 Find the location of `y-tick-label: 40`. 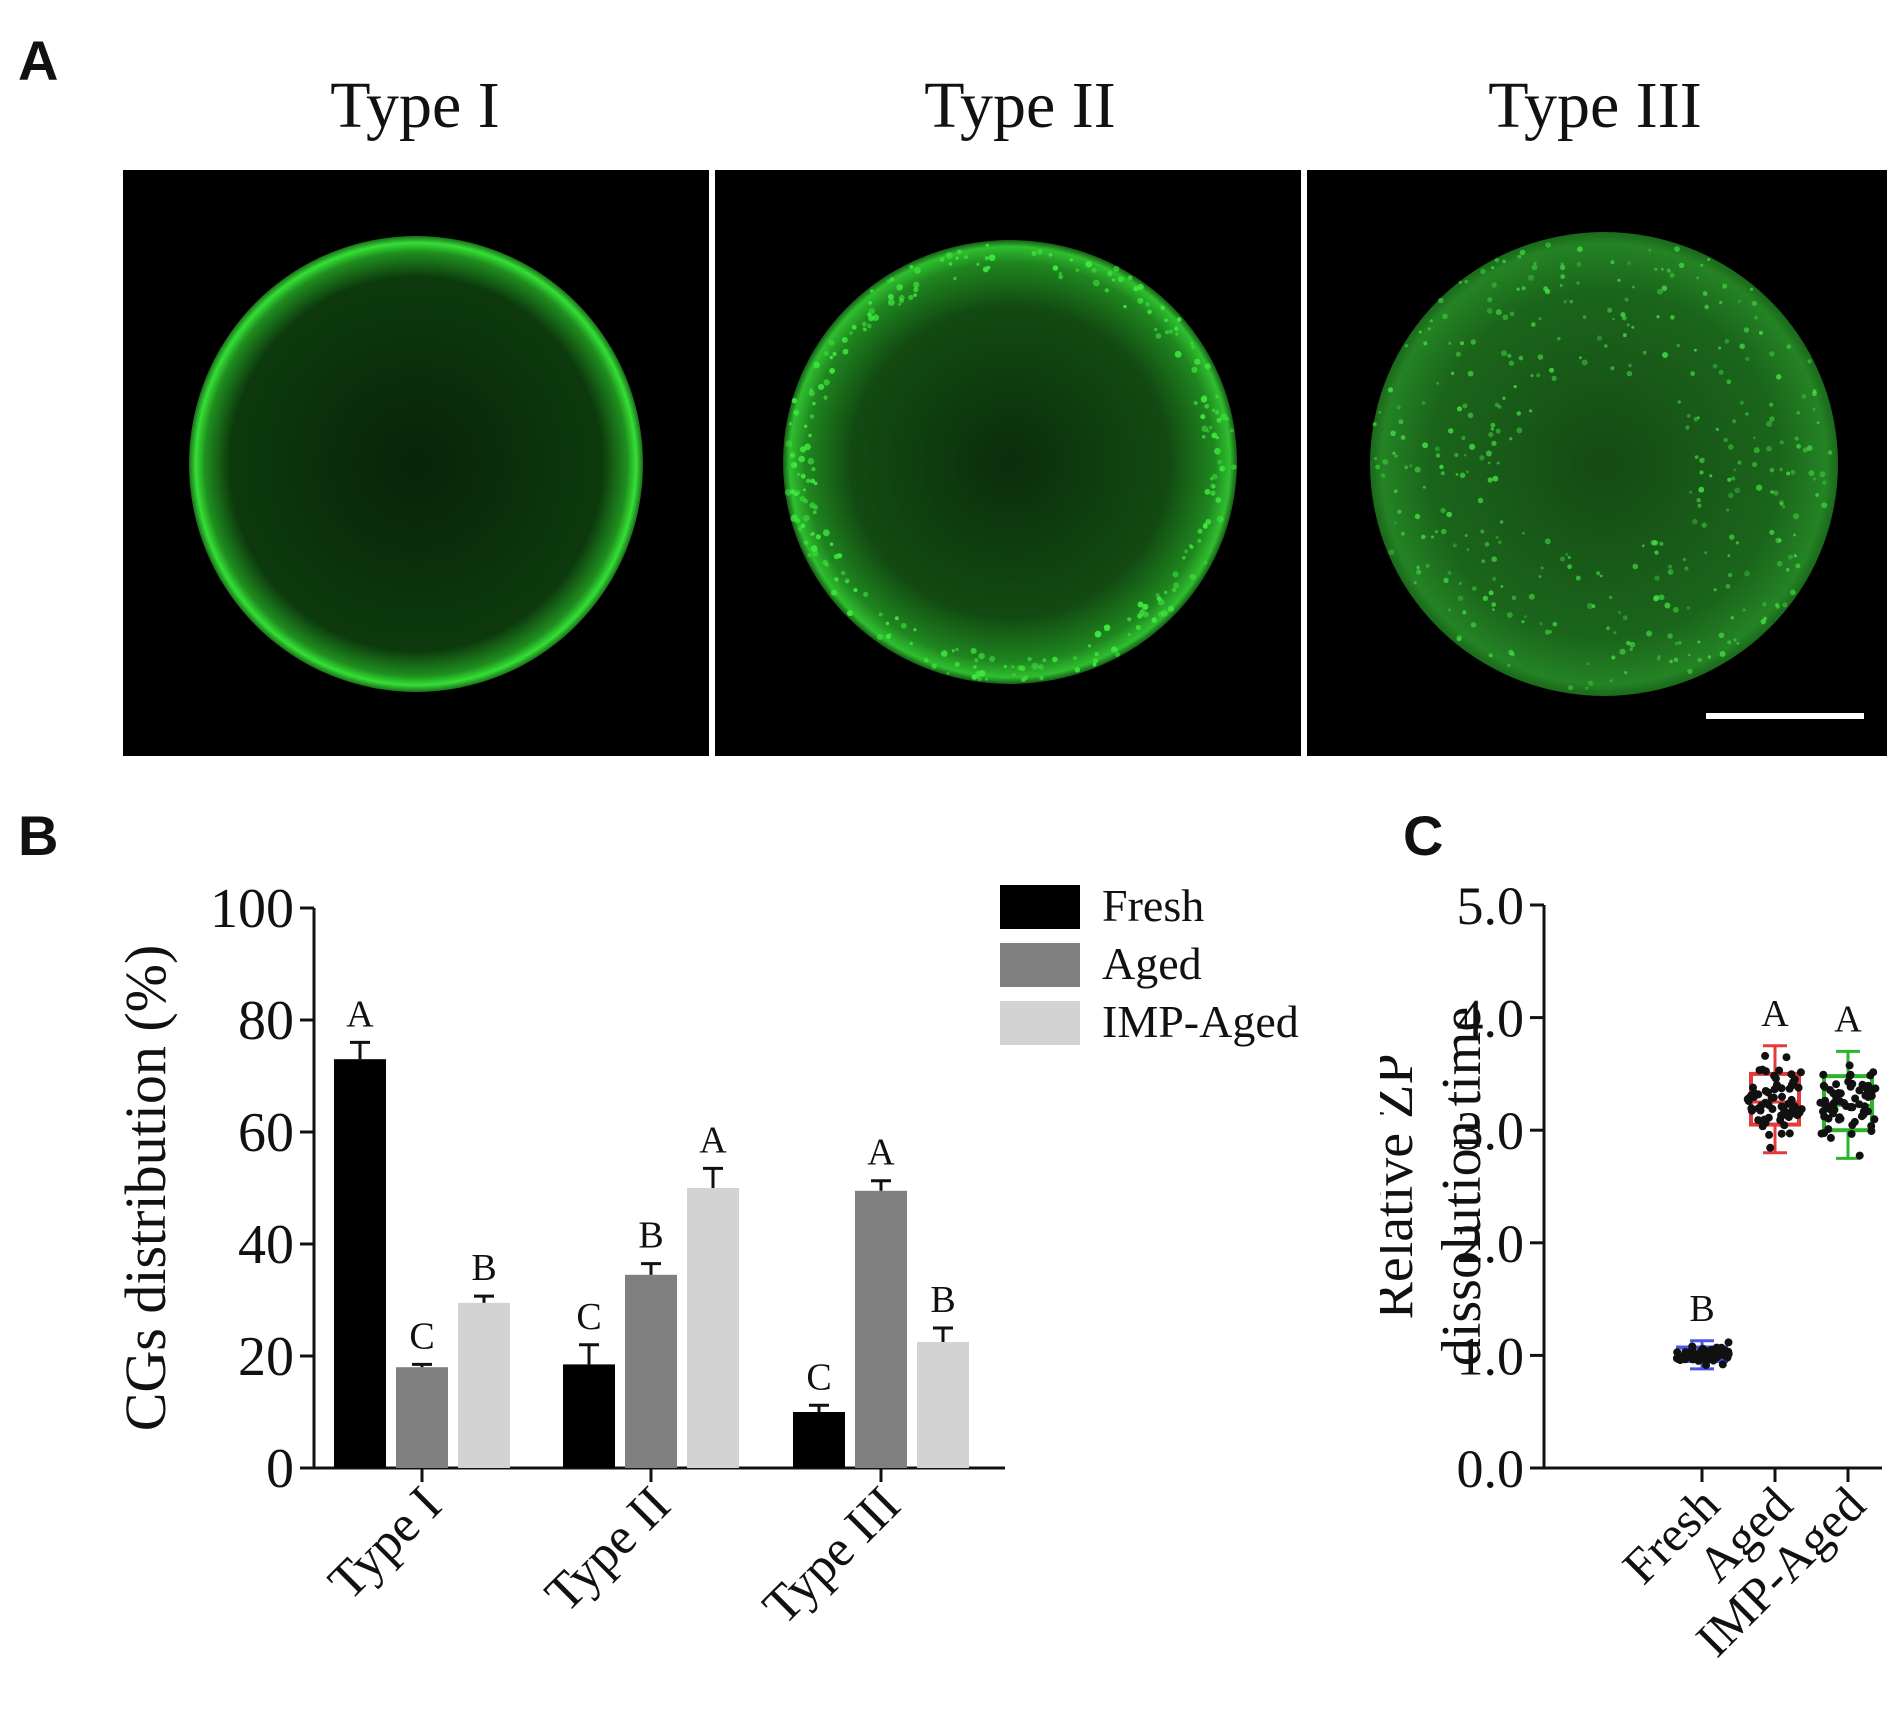

y-tick-label: 40 is located at coordinates (266, 1245).